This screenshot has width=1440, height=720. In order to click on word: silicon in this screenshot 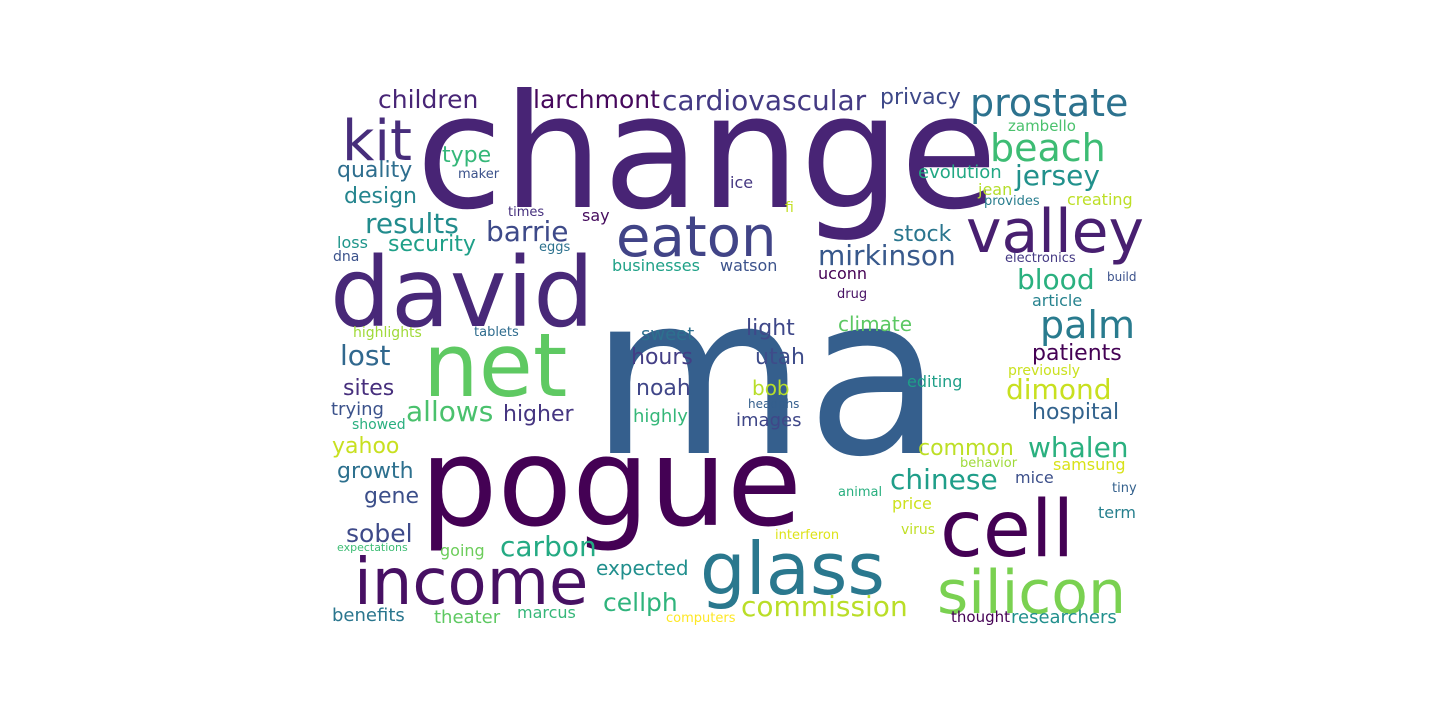, I will do `click(1031, 593)`.